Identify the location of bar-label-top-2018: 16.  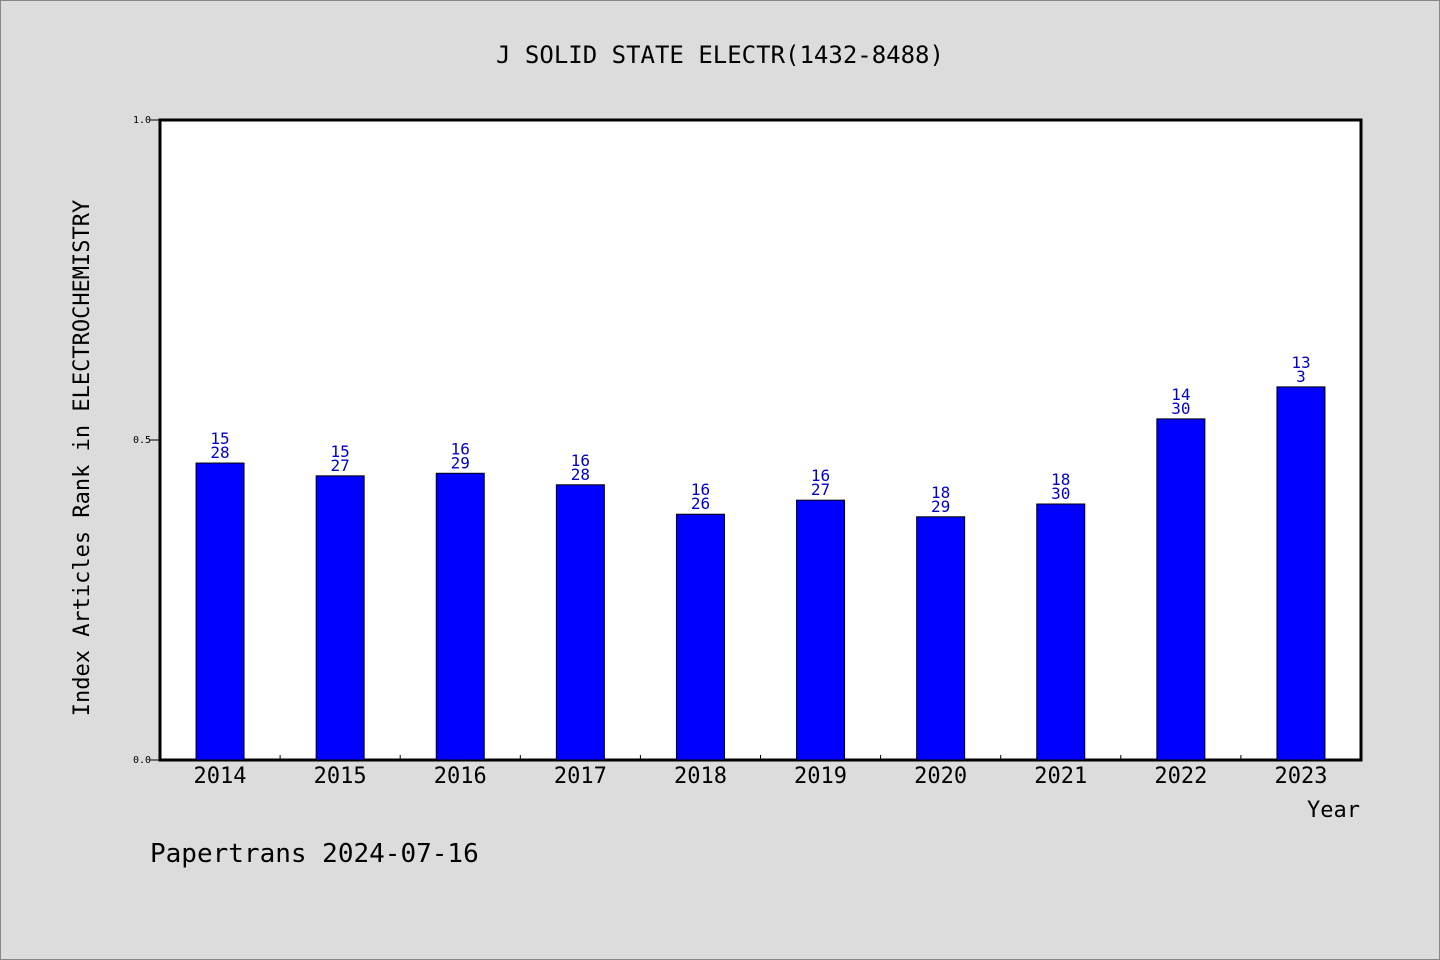
(700, 489).